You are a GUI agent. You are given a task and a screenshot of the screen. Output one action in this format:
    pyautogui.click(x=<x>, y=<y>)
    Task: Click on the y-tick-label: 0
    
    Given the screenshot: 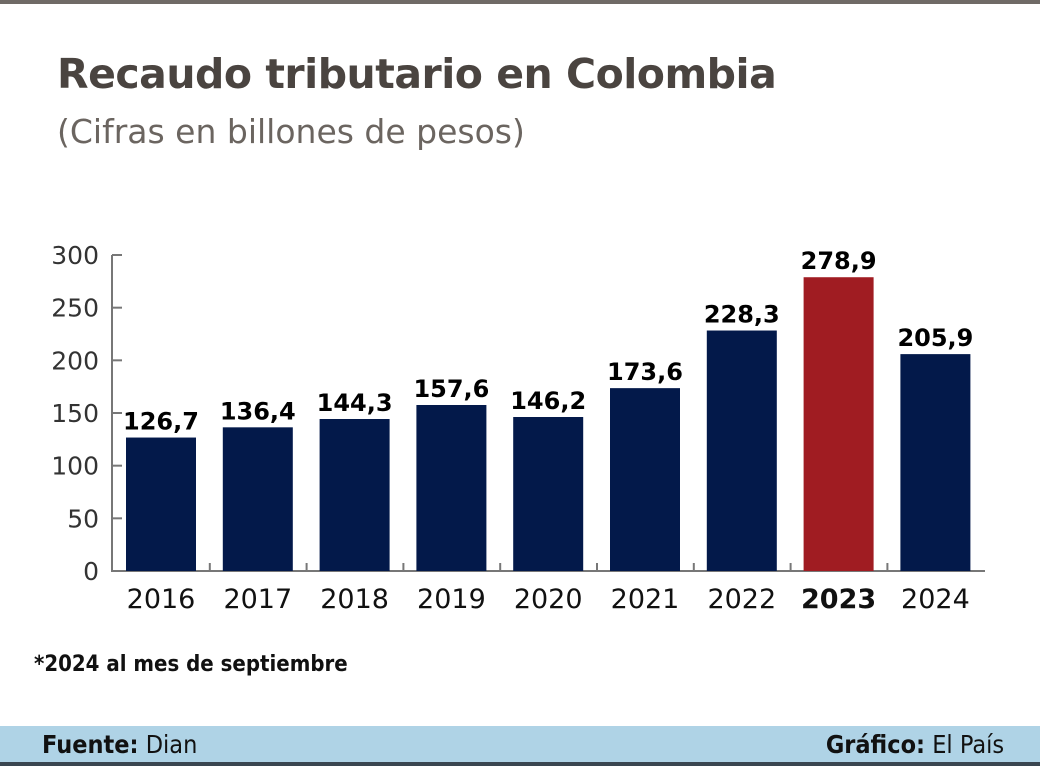 What is the action you would take?
    pyautogui.click(x=91, y=571)
    